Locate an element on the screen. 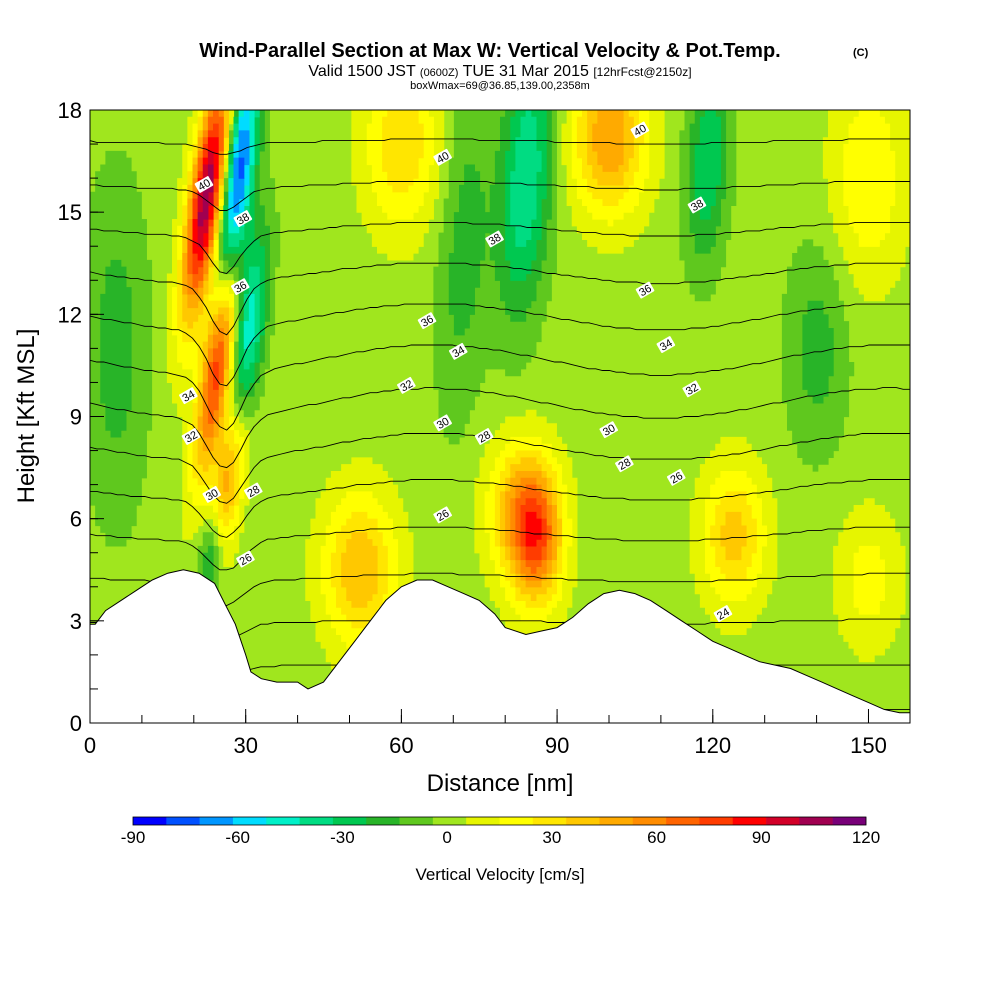  valid-local-time: Valid 1500 JST is located at coordinates (362, 71).